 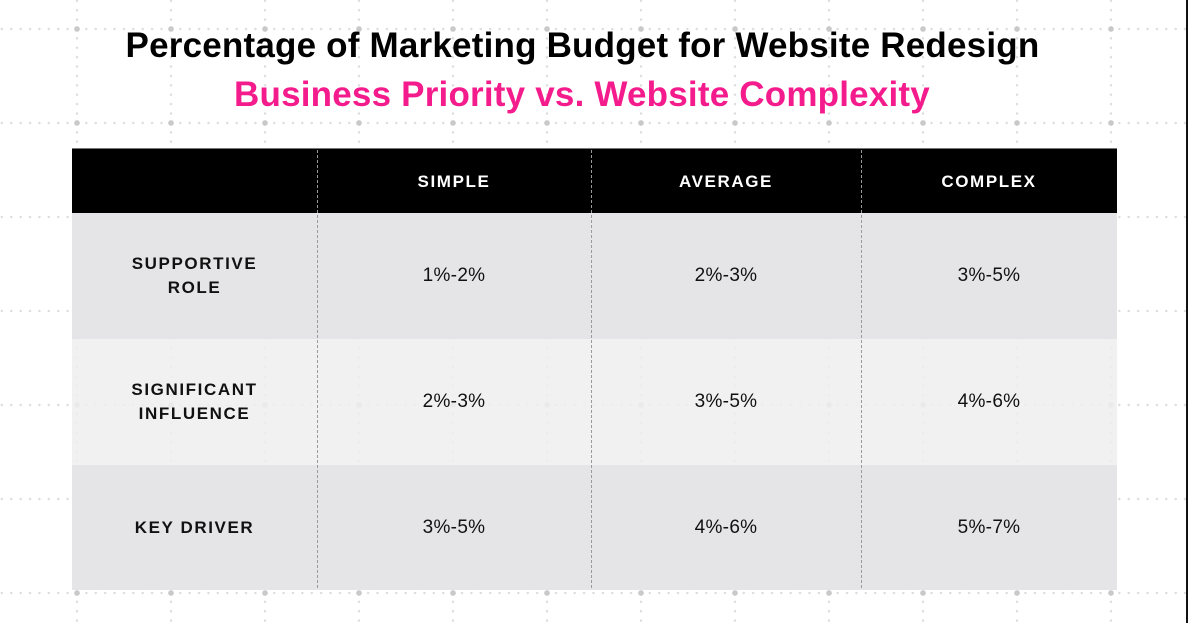 What do you see at coordinates (194, 401) in the screenshot?
I see `row-label: SIGNIFICANT INFLUENCE` at bounding box center [194, 401].